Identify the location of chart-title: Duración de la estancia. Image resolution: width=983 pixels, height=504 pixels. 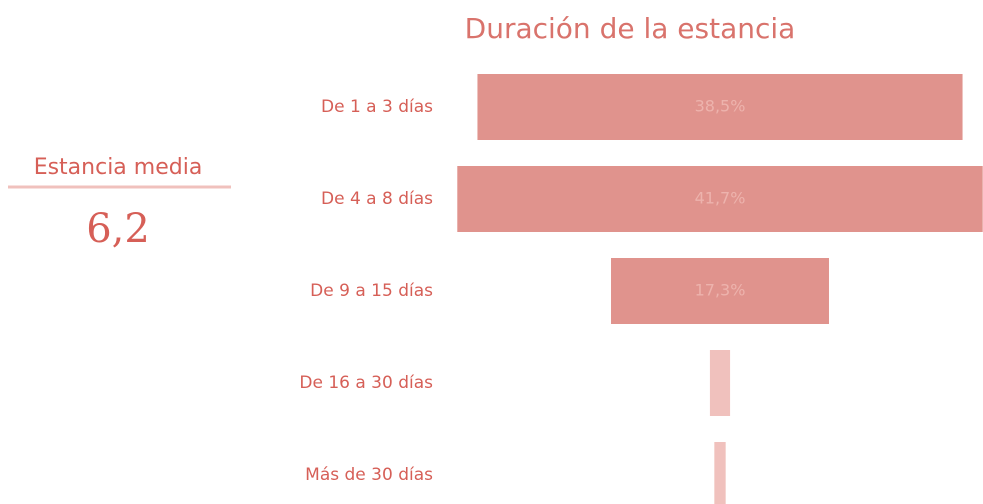
(630, 28).